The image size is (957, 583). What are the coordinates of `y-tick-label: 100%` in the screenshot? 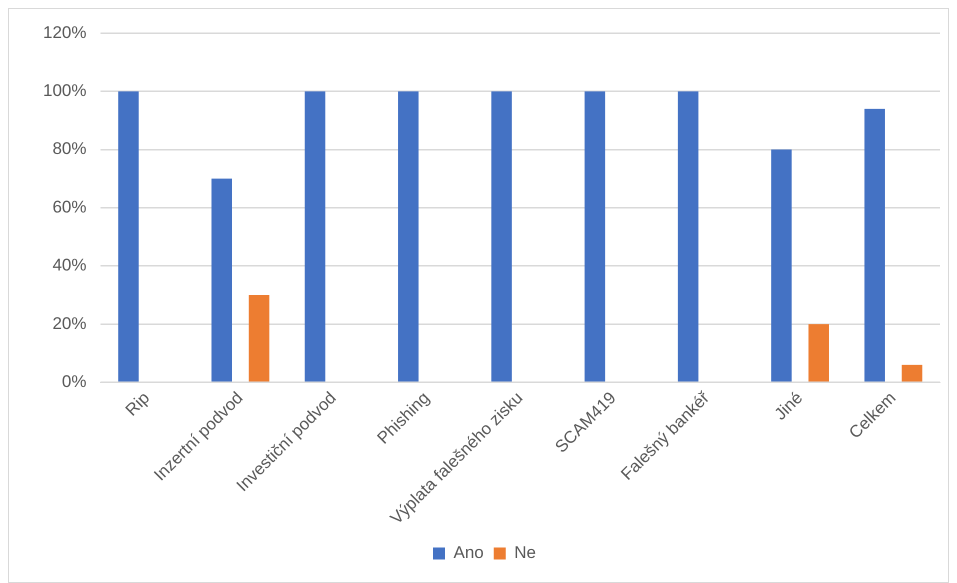 It's located at (64, 90).